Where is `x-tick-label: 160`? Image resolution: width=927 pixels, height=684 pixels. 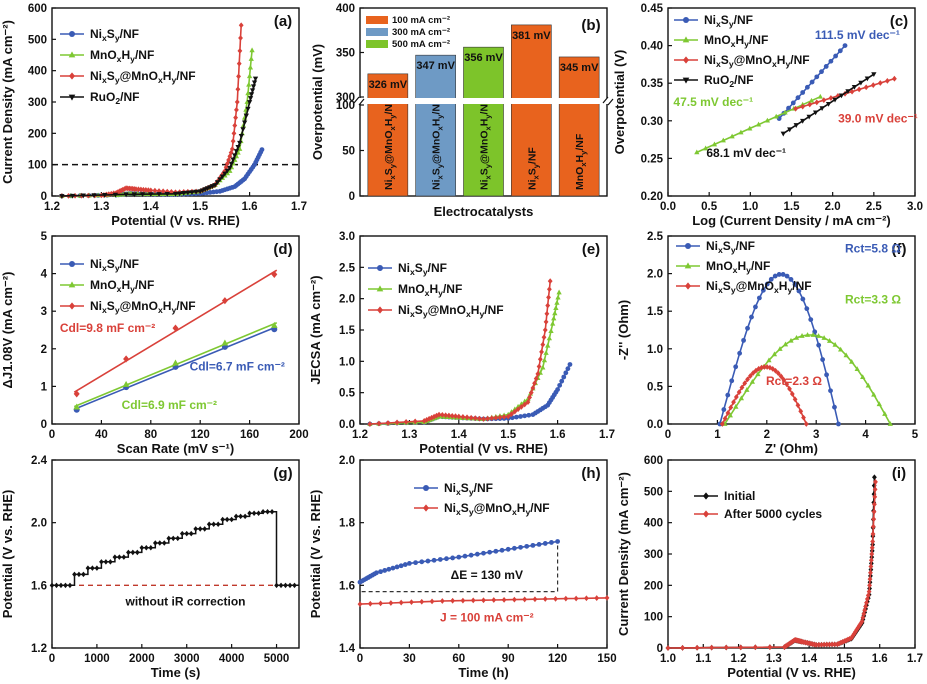
x-tick-label: 160 is located at coordinates (249, 435).